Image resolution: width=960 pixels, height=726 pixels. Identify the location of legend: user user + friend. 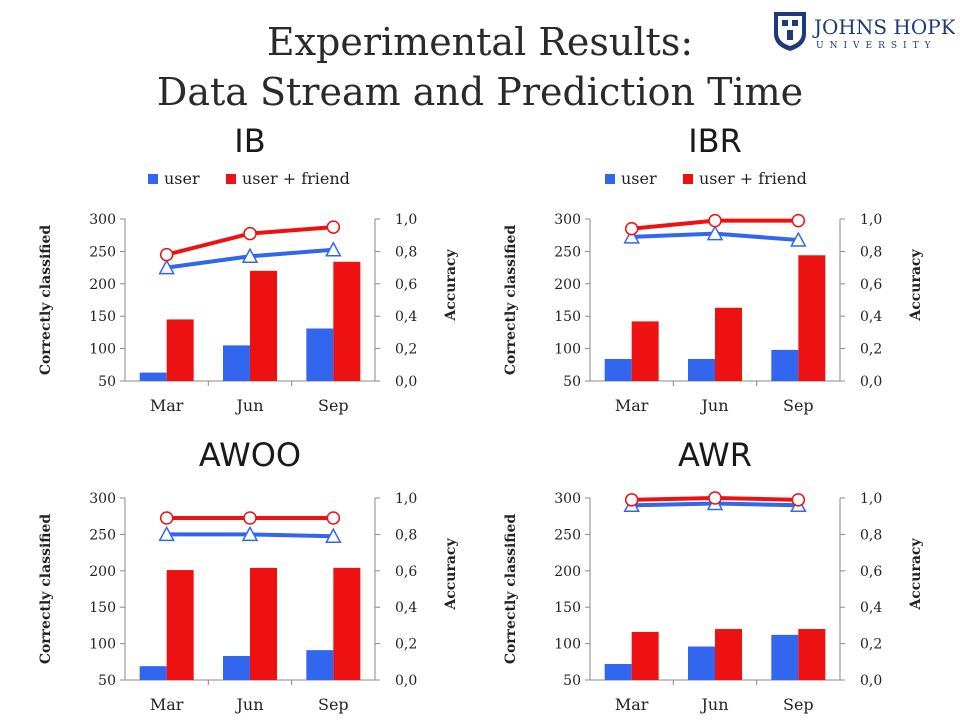
(706, 178).